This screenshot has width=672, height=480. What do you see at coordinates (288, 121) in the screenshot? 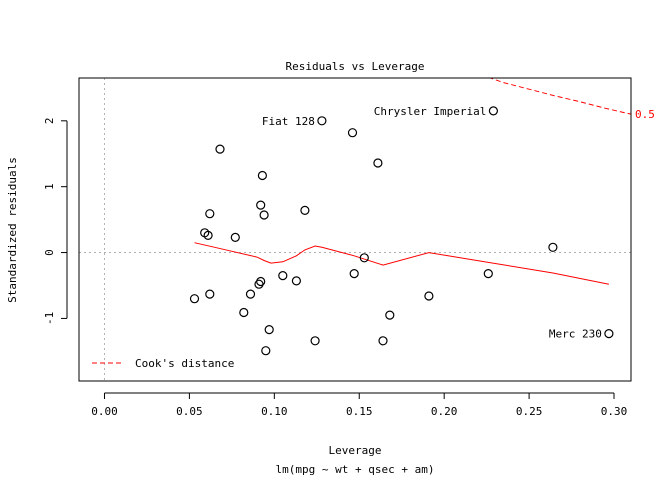
I see `point-label-1: Fiat 128` at bounding box center [288, 121].